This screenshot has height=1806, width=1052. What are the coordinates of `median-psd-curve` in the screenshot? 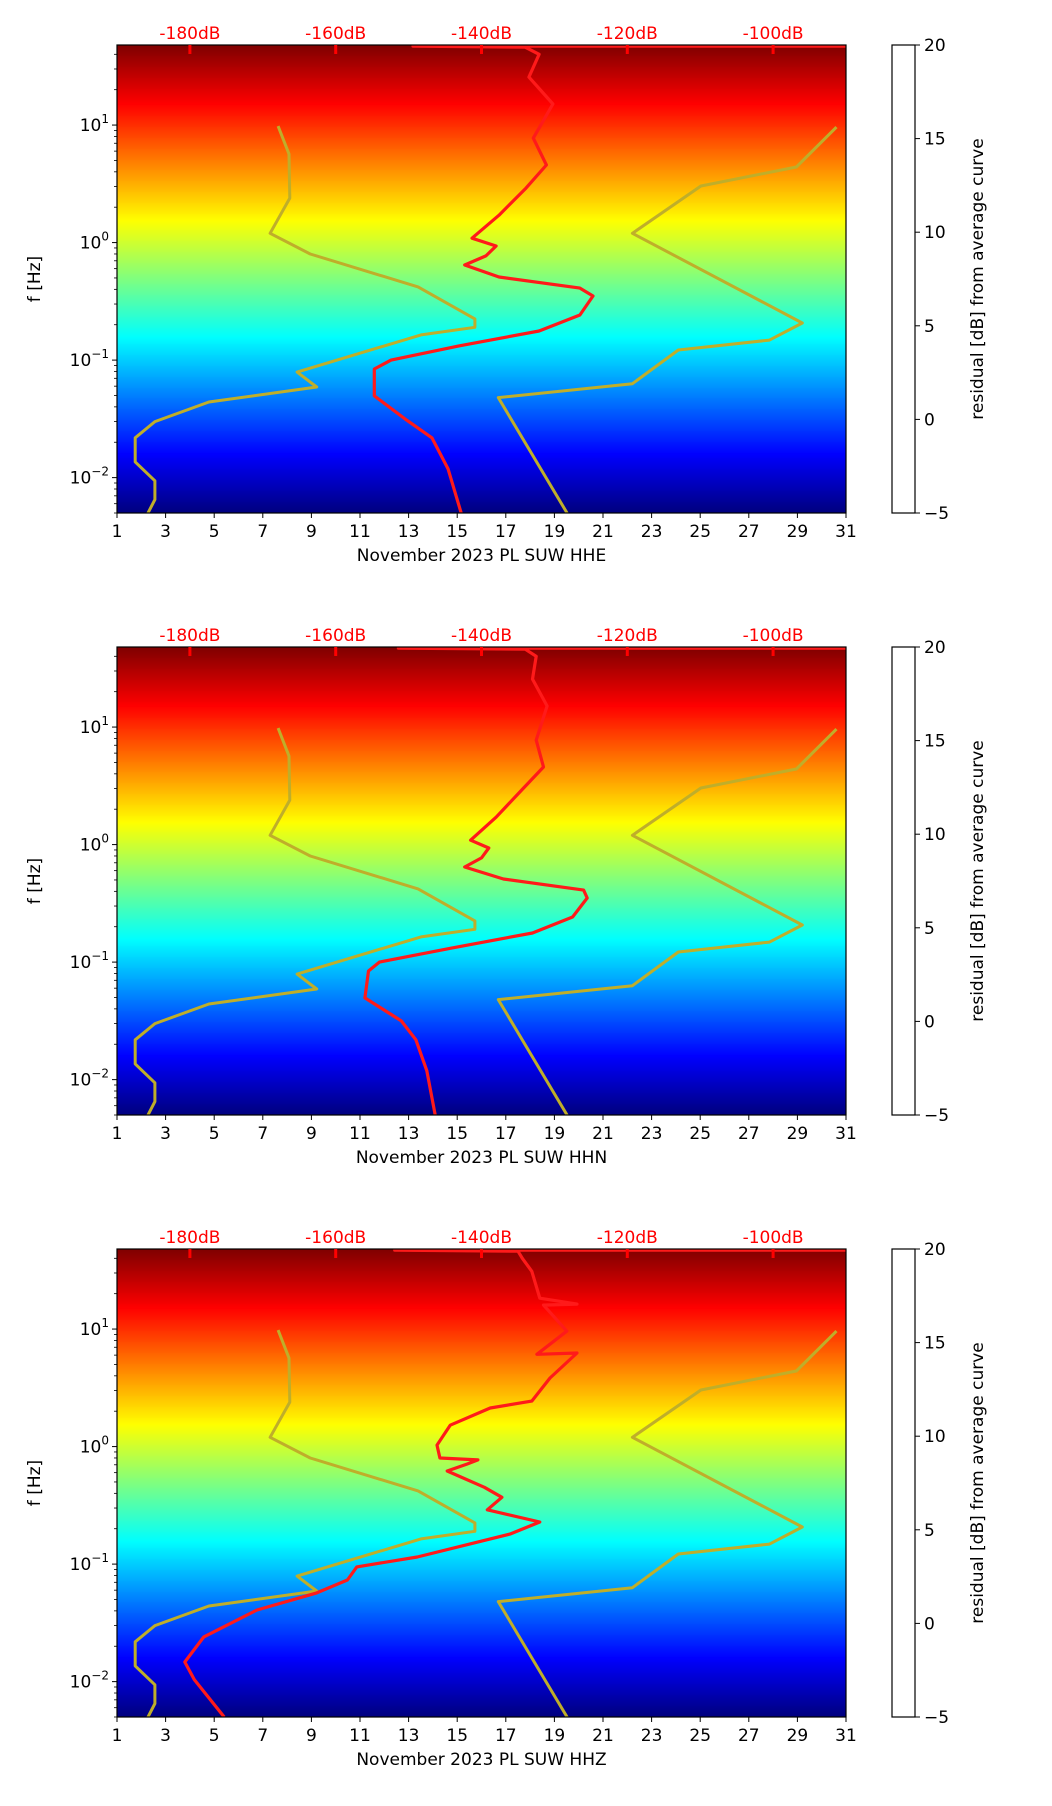 It's located at (604, 880).